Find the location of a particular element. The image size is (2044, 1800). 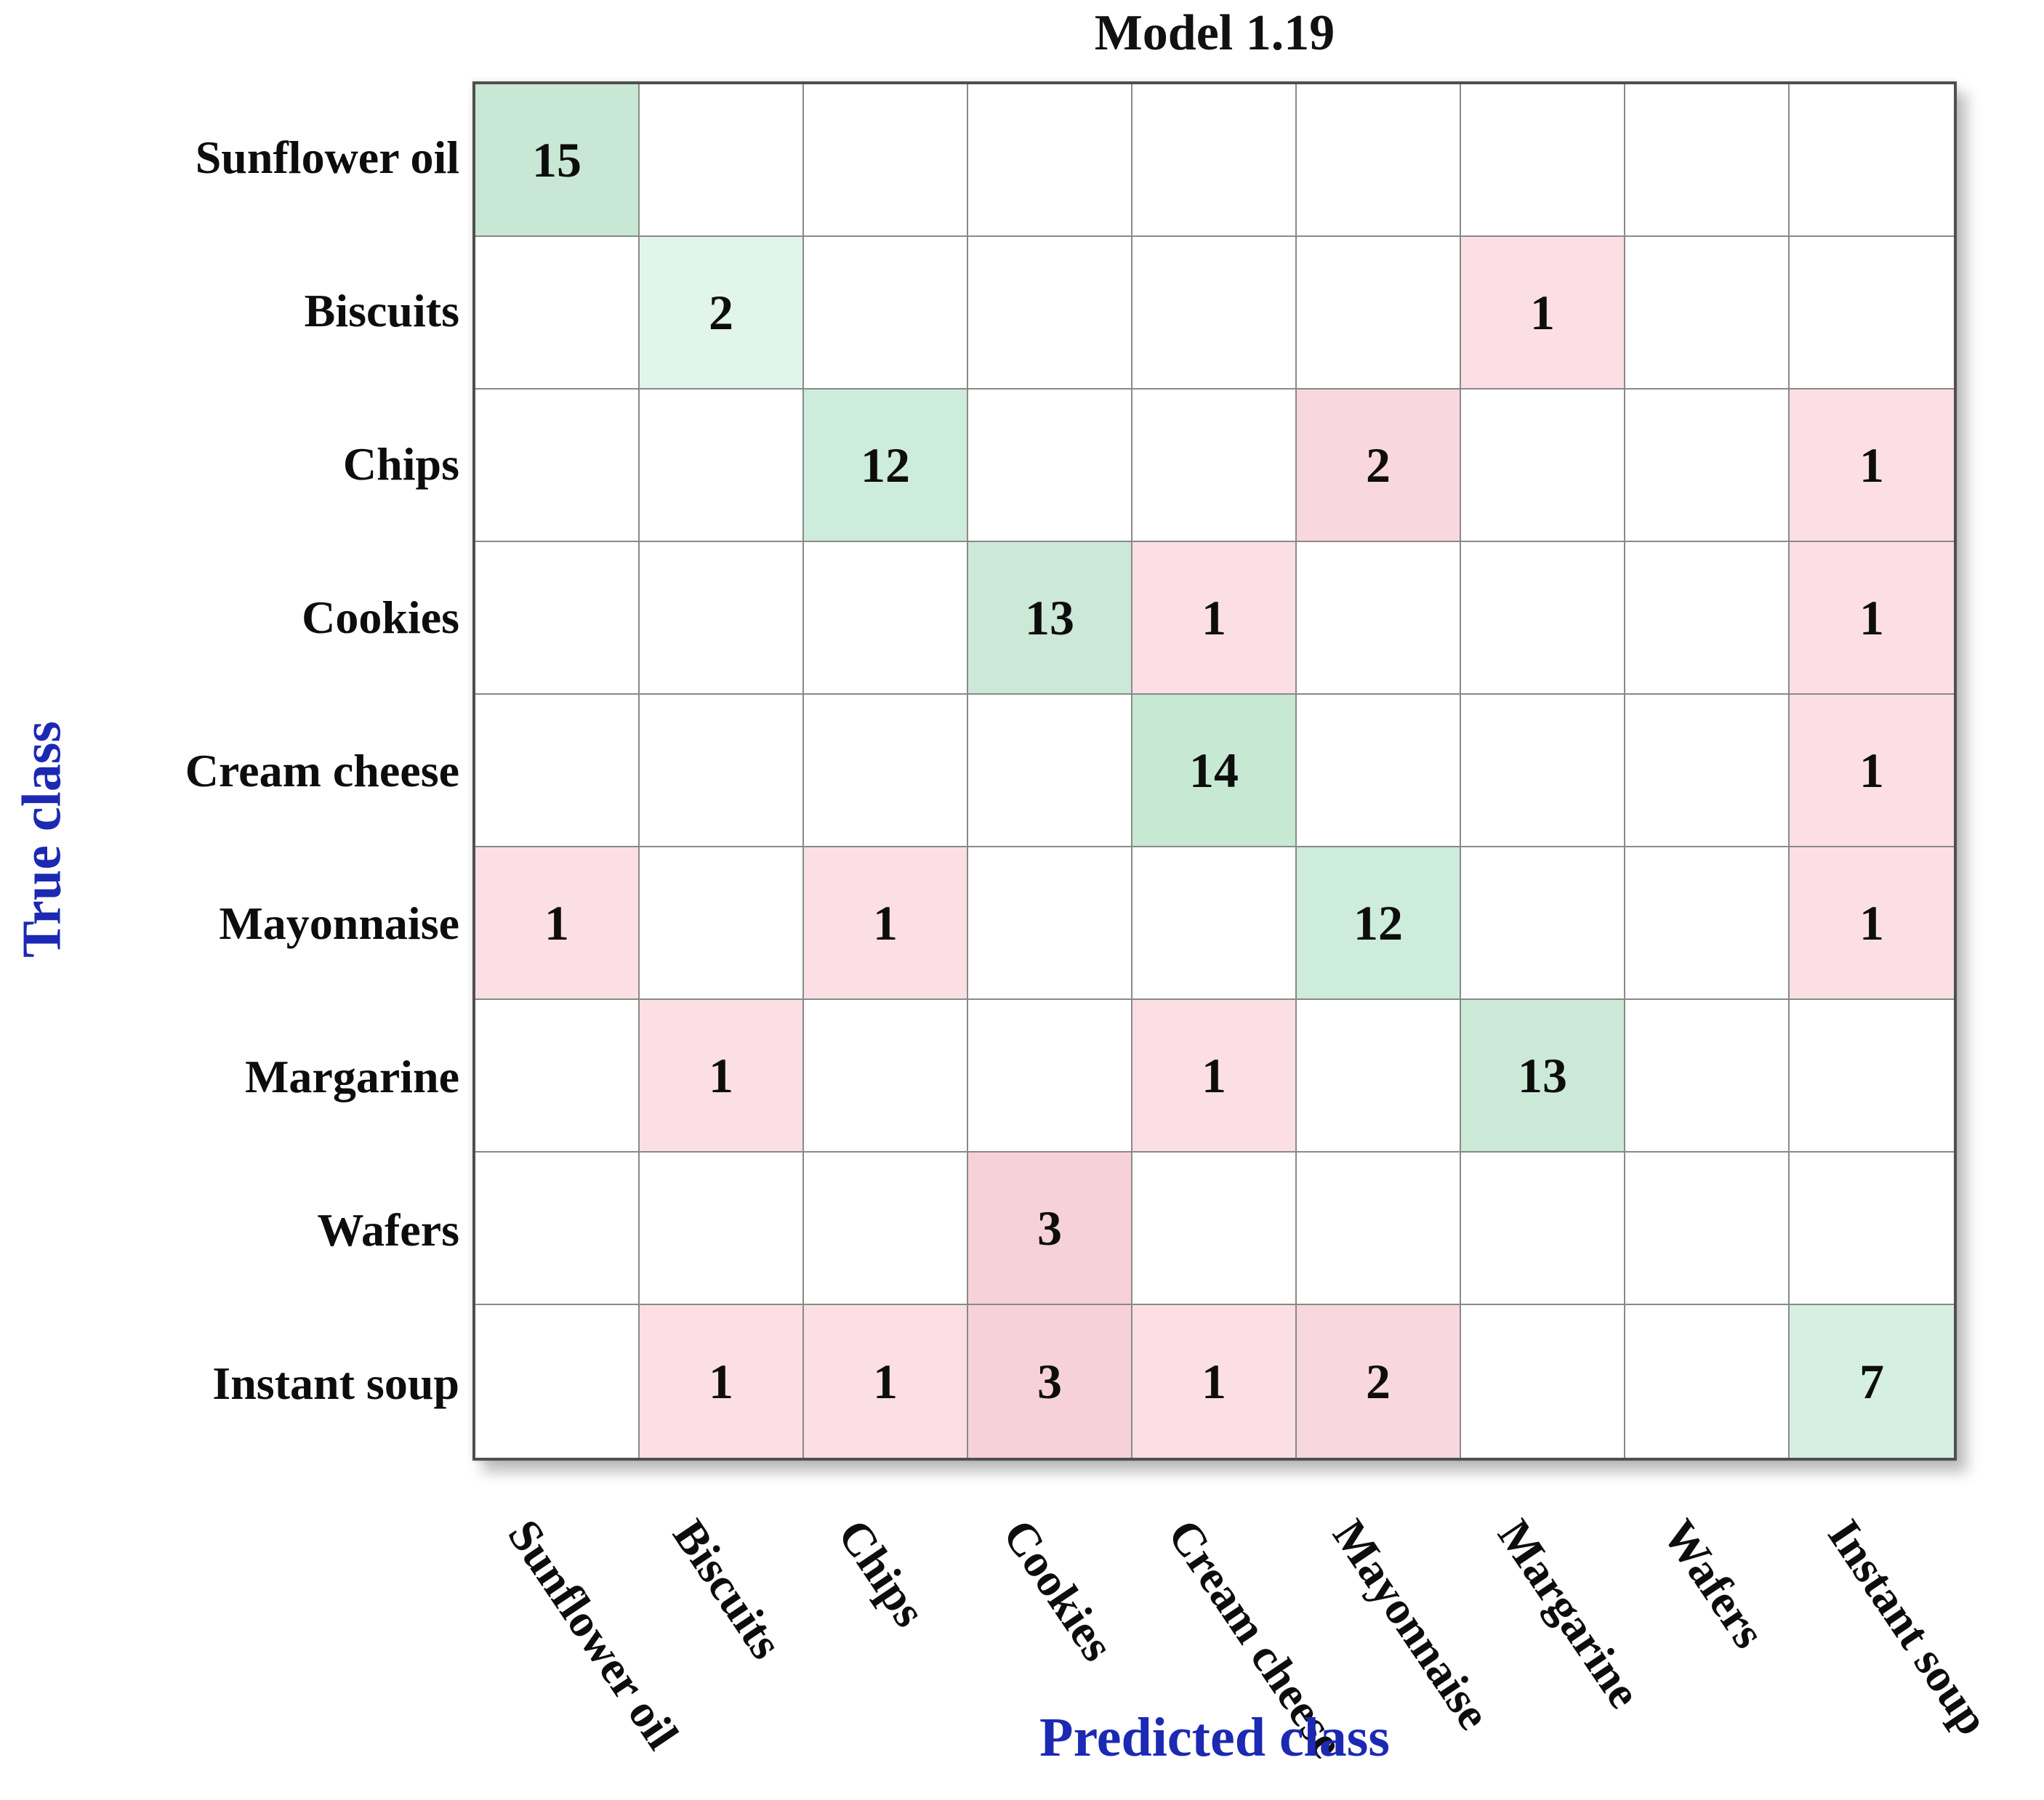

y-tick-label: Instant soup is located at coordinates (335, 1383).